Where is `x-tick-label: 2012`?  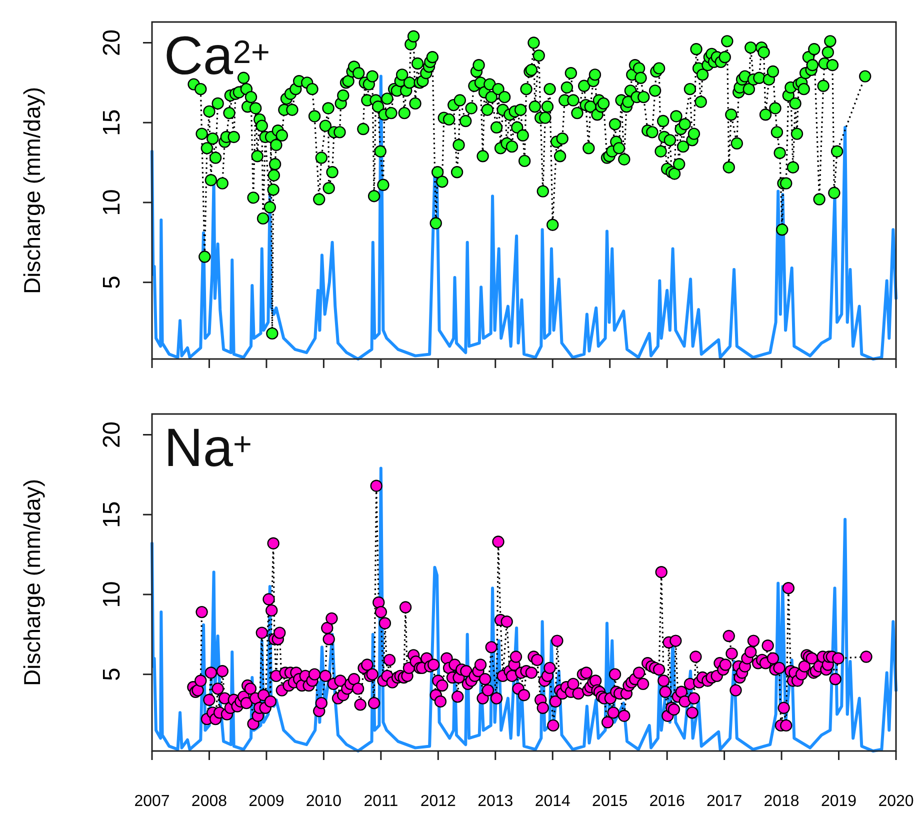 x-tick-label: 2012 is located at coordinates (438, 801).